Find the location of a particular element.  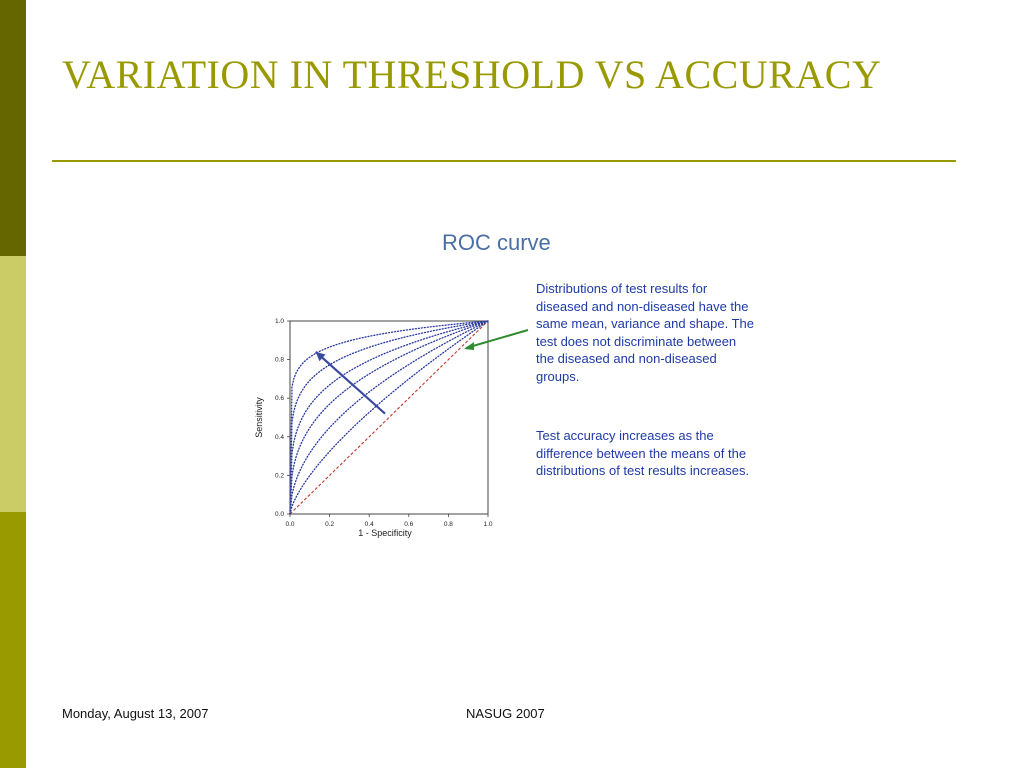

y-tick-label: 1.0 is located at coordinates (279, 321).